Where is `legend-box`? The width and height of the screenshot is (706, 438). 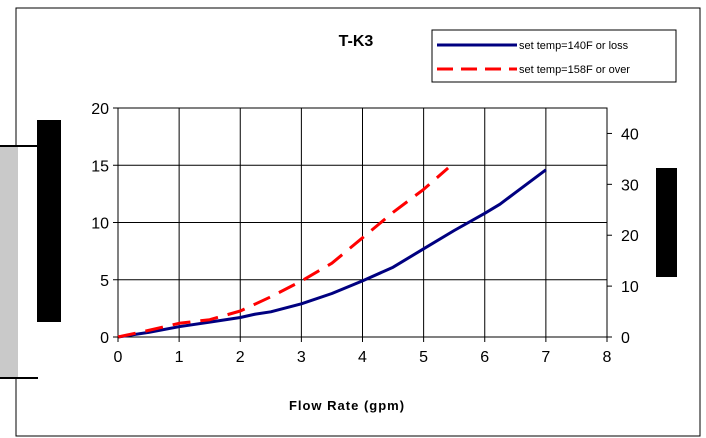
legend-box is located at coordinates (554, 56).